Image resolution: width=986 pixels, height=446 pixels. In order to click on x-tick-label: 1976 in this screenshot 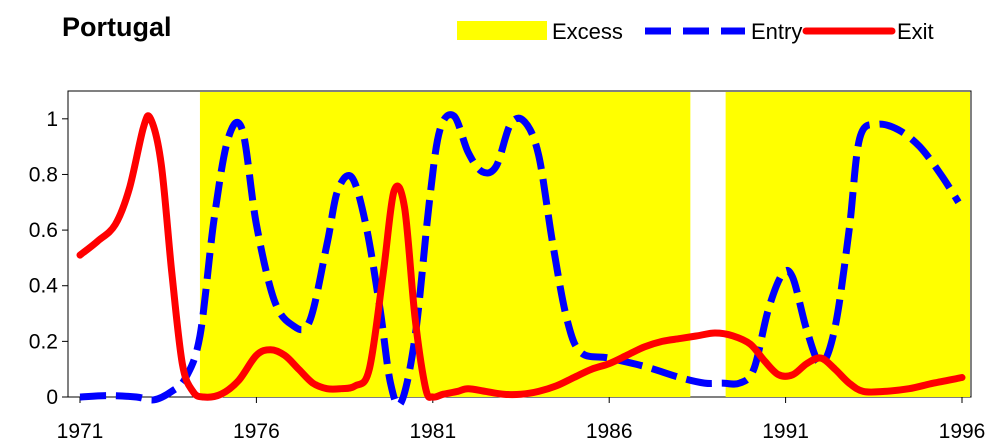, I will do `click(256, 431)`.